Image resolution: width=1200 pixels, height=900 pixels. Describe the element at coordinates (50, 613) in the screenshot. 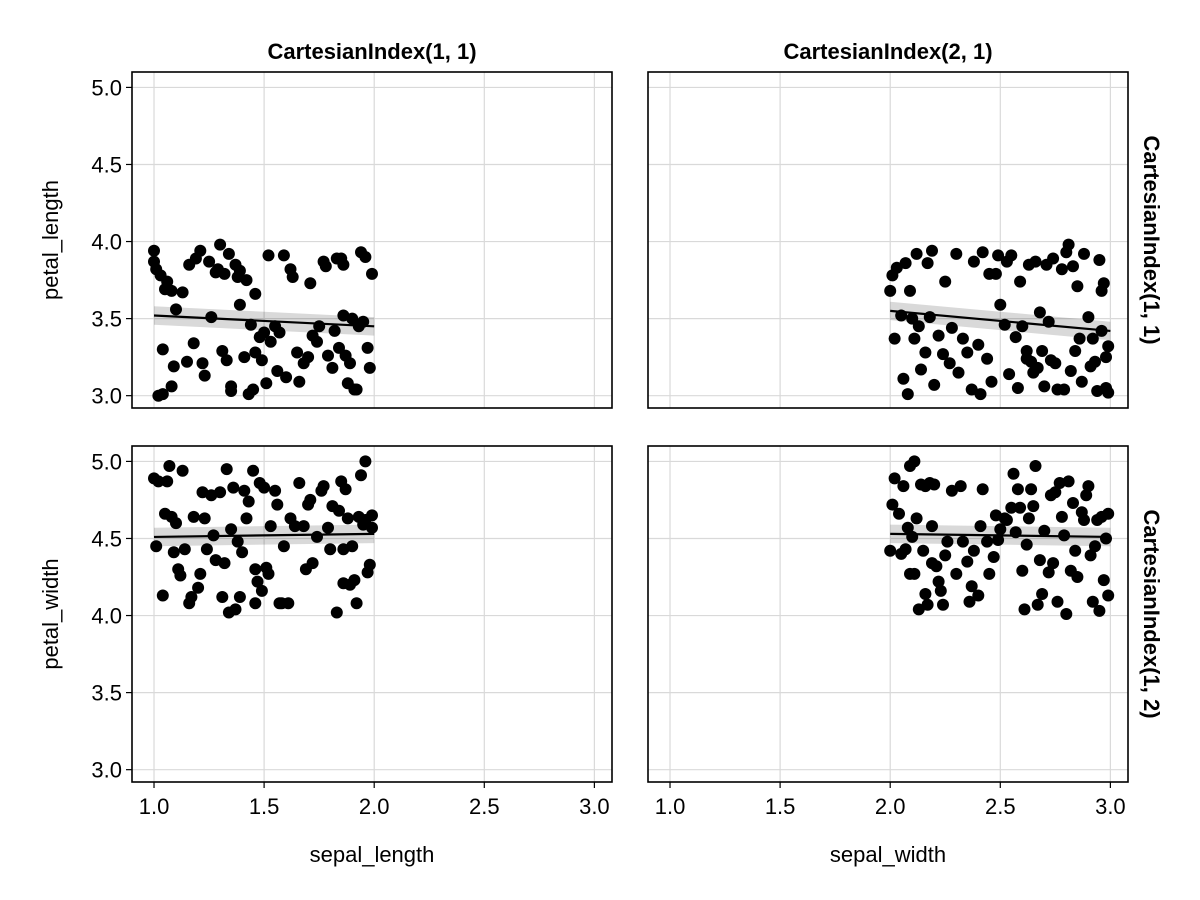

I see `y-axis-label-2: petal_width` at that location.